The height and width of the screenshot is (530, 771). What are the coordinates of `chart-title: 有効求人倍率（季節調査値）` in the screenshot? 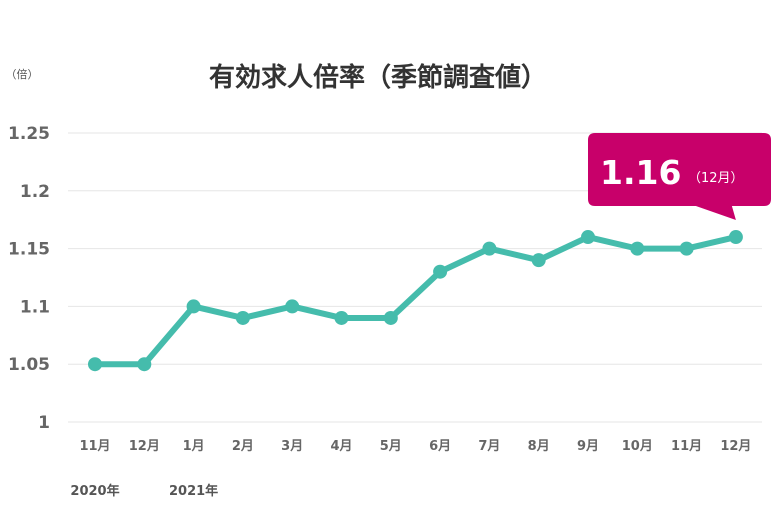 It's located at (378, 77).